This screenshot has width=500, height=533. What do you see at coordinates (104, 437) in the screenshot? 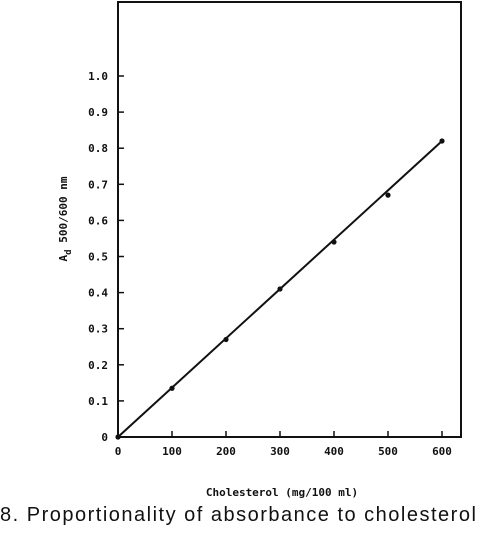
I see `y-tick-label: 0` at bounding box center [104, 437].